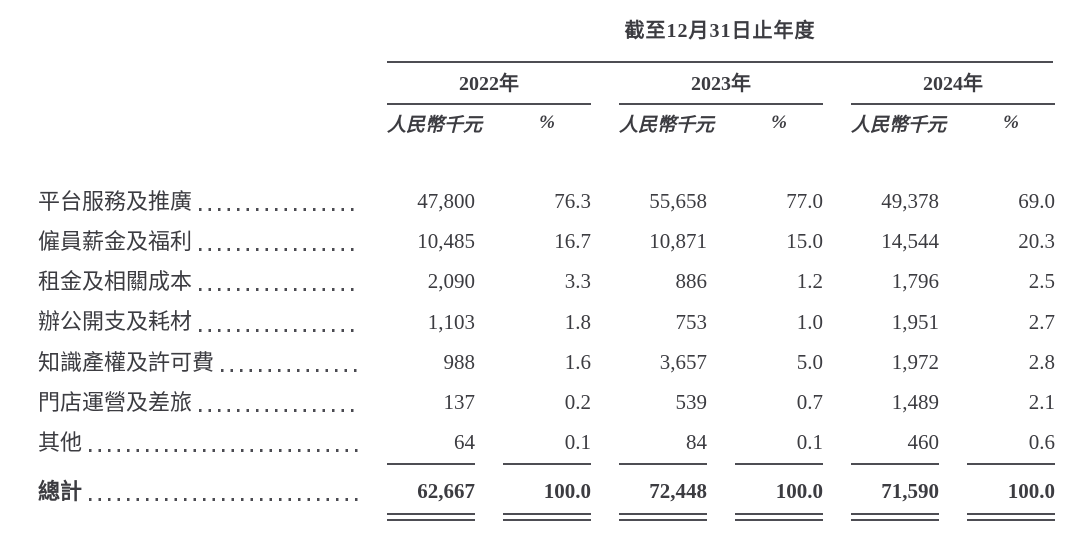  I want to click on row-label-text: 知識產權及許可費, so click(126, 362).